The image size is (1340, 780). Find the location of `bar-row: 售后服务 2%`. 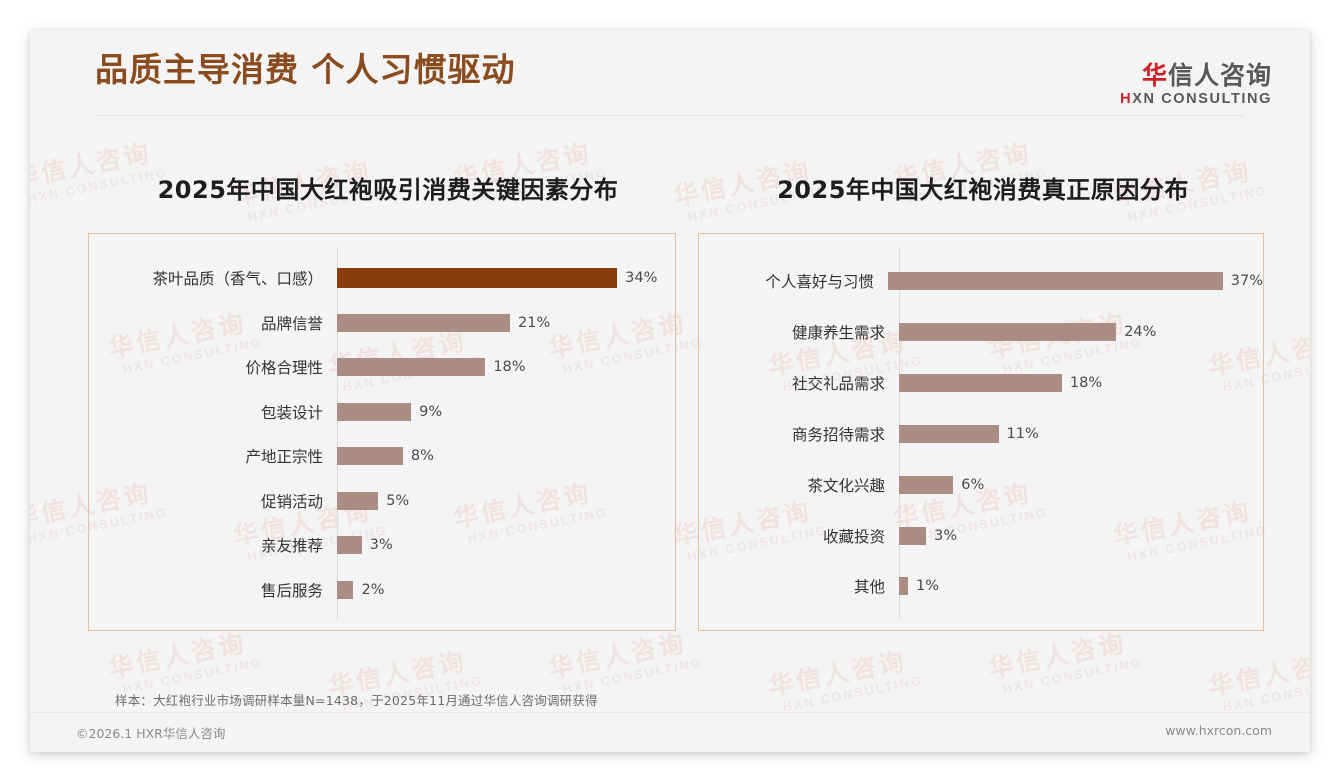

bar-row: 售后服务 2% is located at coordinates (382, 590).